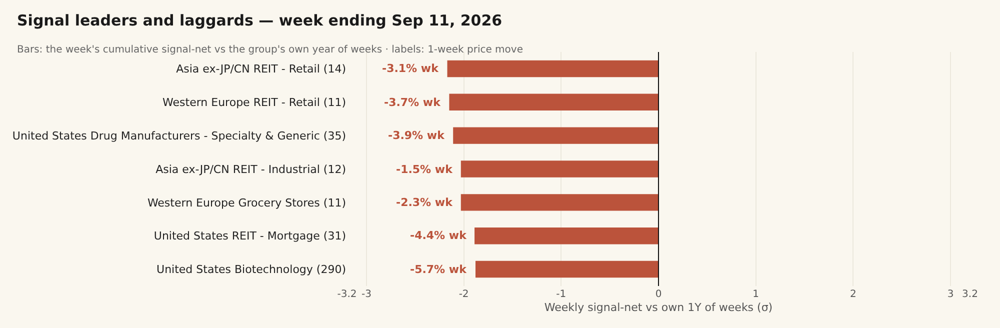 Image resolution: width=1000 pixels, height=328 pixels. What do you see at coordinates (347, 294) in the screenshot?
I see `x-tick-label: -3.2` at bounding box center [347, 294].